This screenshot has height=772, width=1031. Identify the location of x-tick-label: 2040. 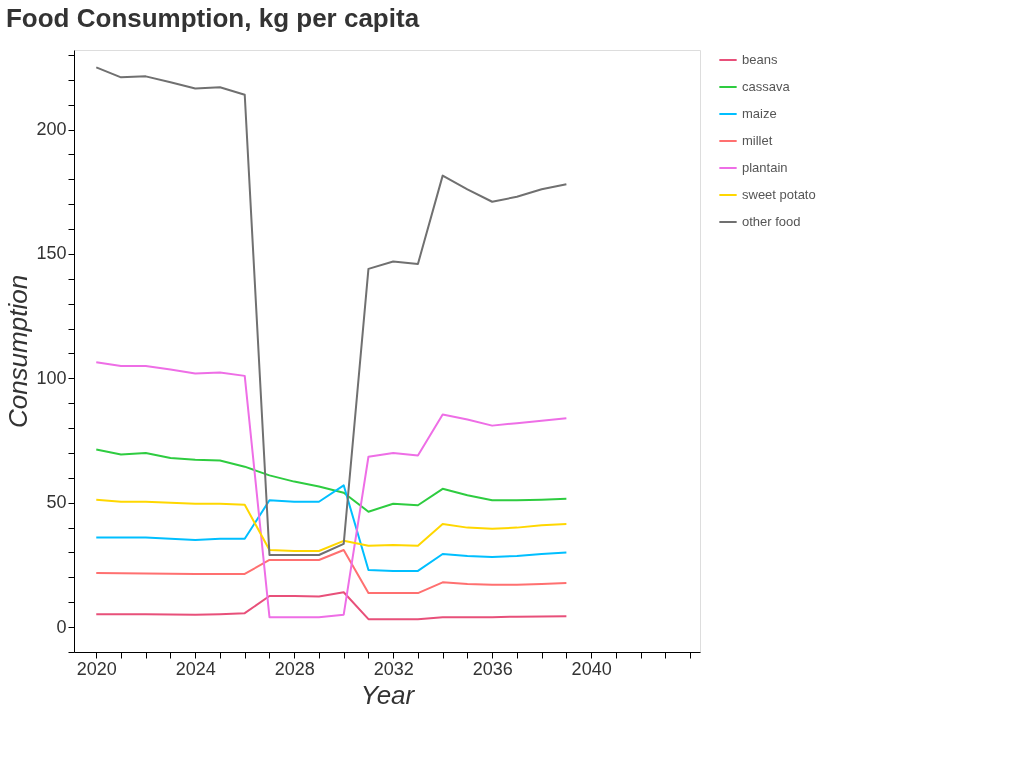
(591, 668).